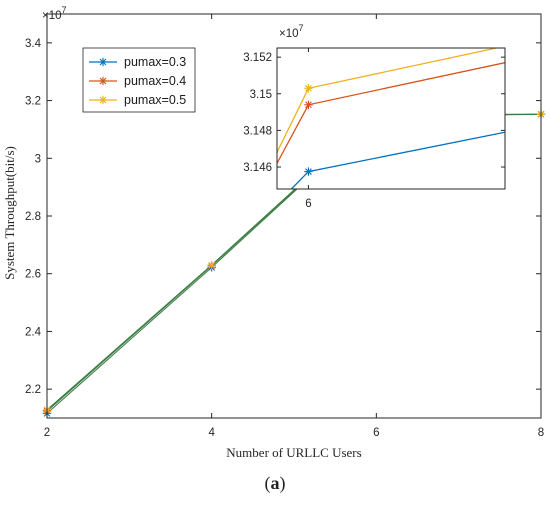 Image resolution: width=550 pixels, height=505 pixels. I want to click on inset-y-tick-label: 3.148, so click(257, 131).